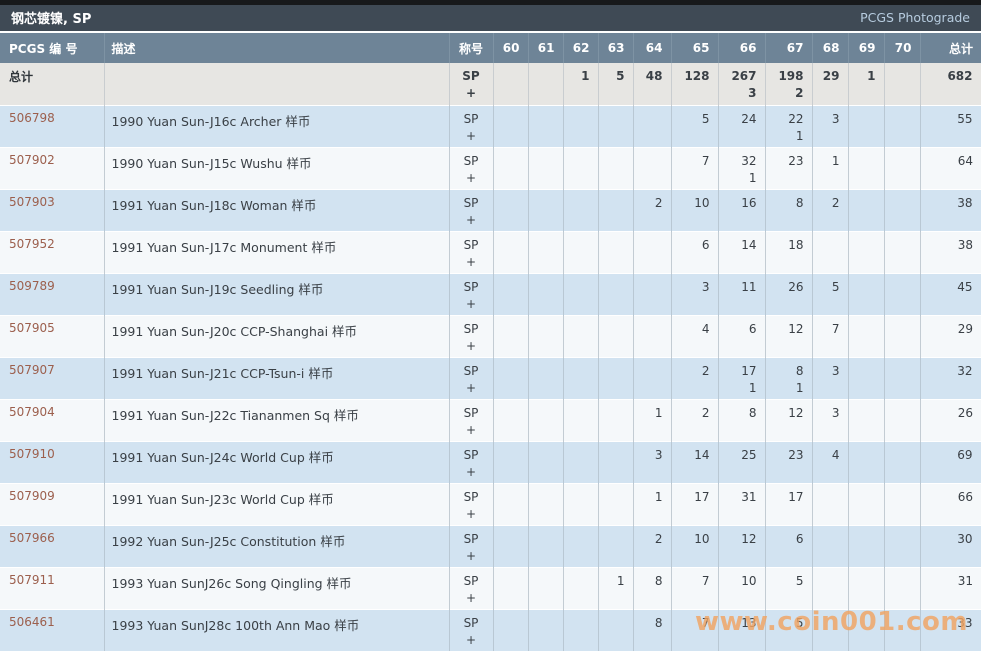 This screenshot has height=651, width=981. Describe the element at coordinates (32, 327) in the screenshot. I see `pcgs-number-link: 507905` at that location.